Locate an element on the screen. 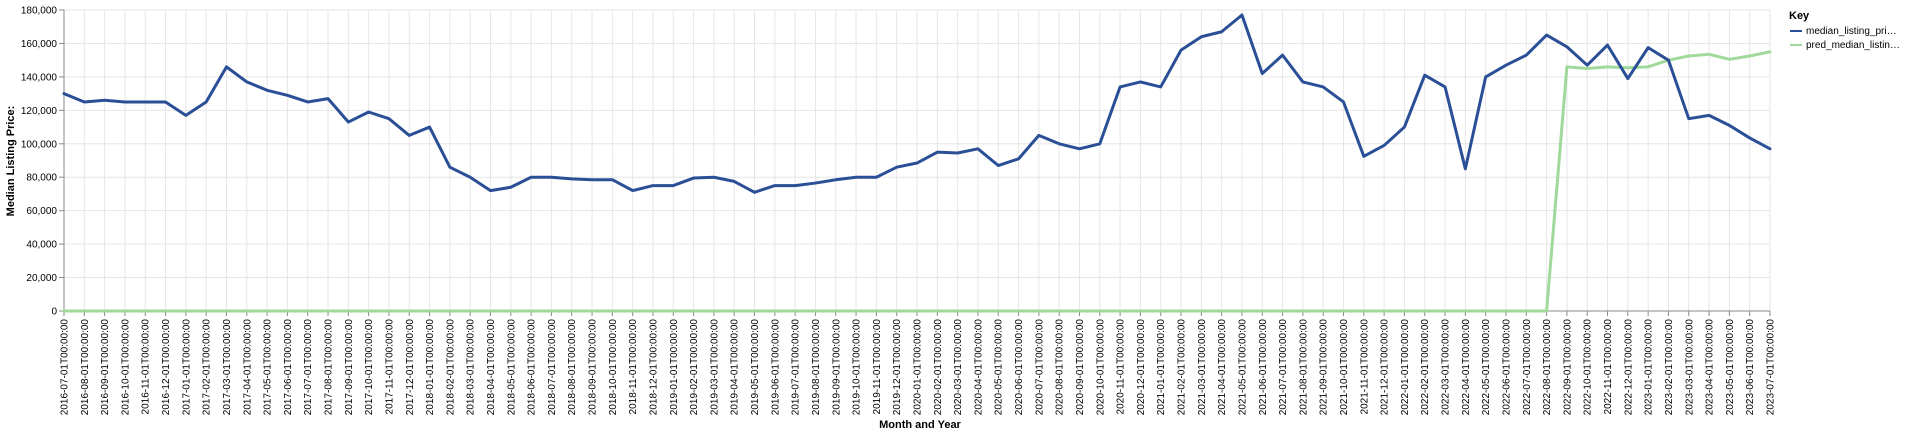  x-tick-label: 2021-01-01T00:00:00 is located at coordinates (1161, 367).